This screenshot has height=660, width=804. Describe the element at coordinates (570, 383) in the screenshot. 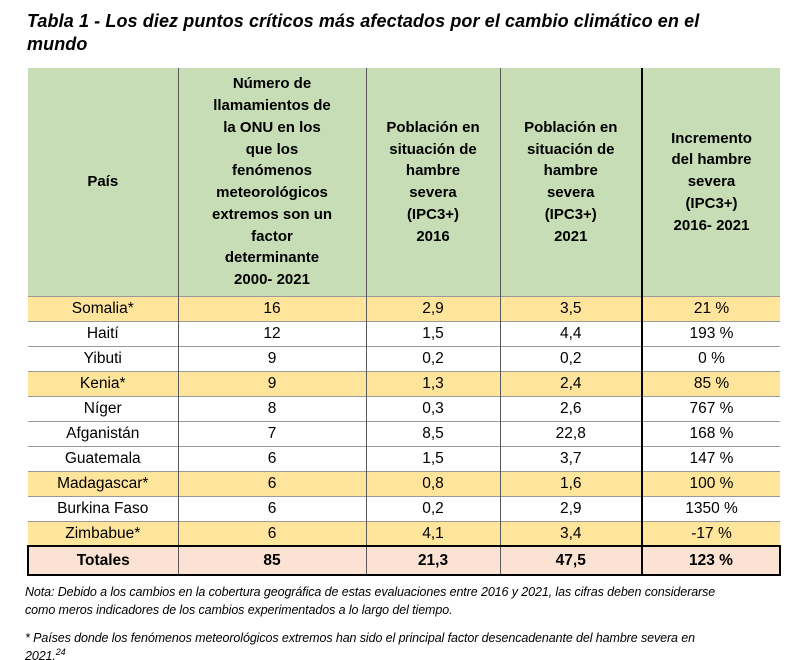

I see `cell-value: 2,4` at that location.